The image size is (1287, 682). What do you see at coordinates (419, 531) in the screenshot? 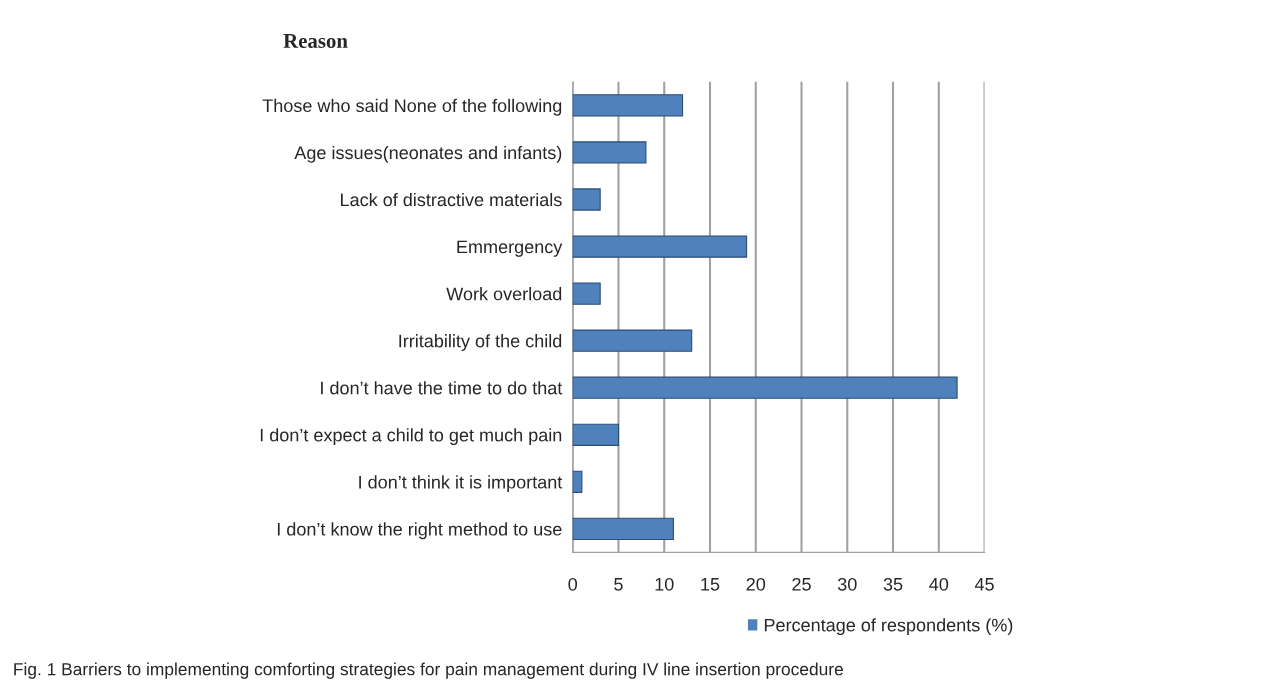
I see `y-tick-label: I don’t know the right method to use` at bounding box center [419, 531].